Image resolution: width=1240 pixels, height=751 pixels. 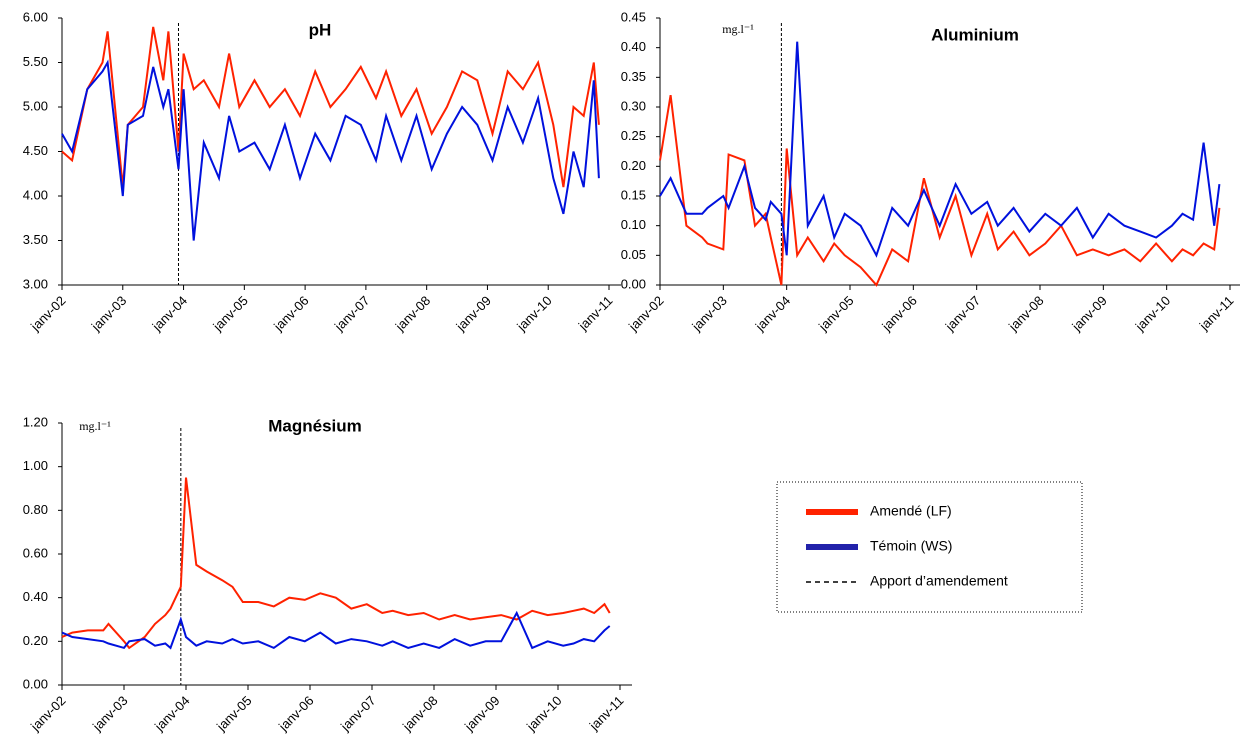 I want to click on y-tick-label: 0.15, so click(x=633, y=194).